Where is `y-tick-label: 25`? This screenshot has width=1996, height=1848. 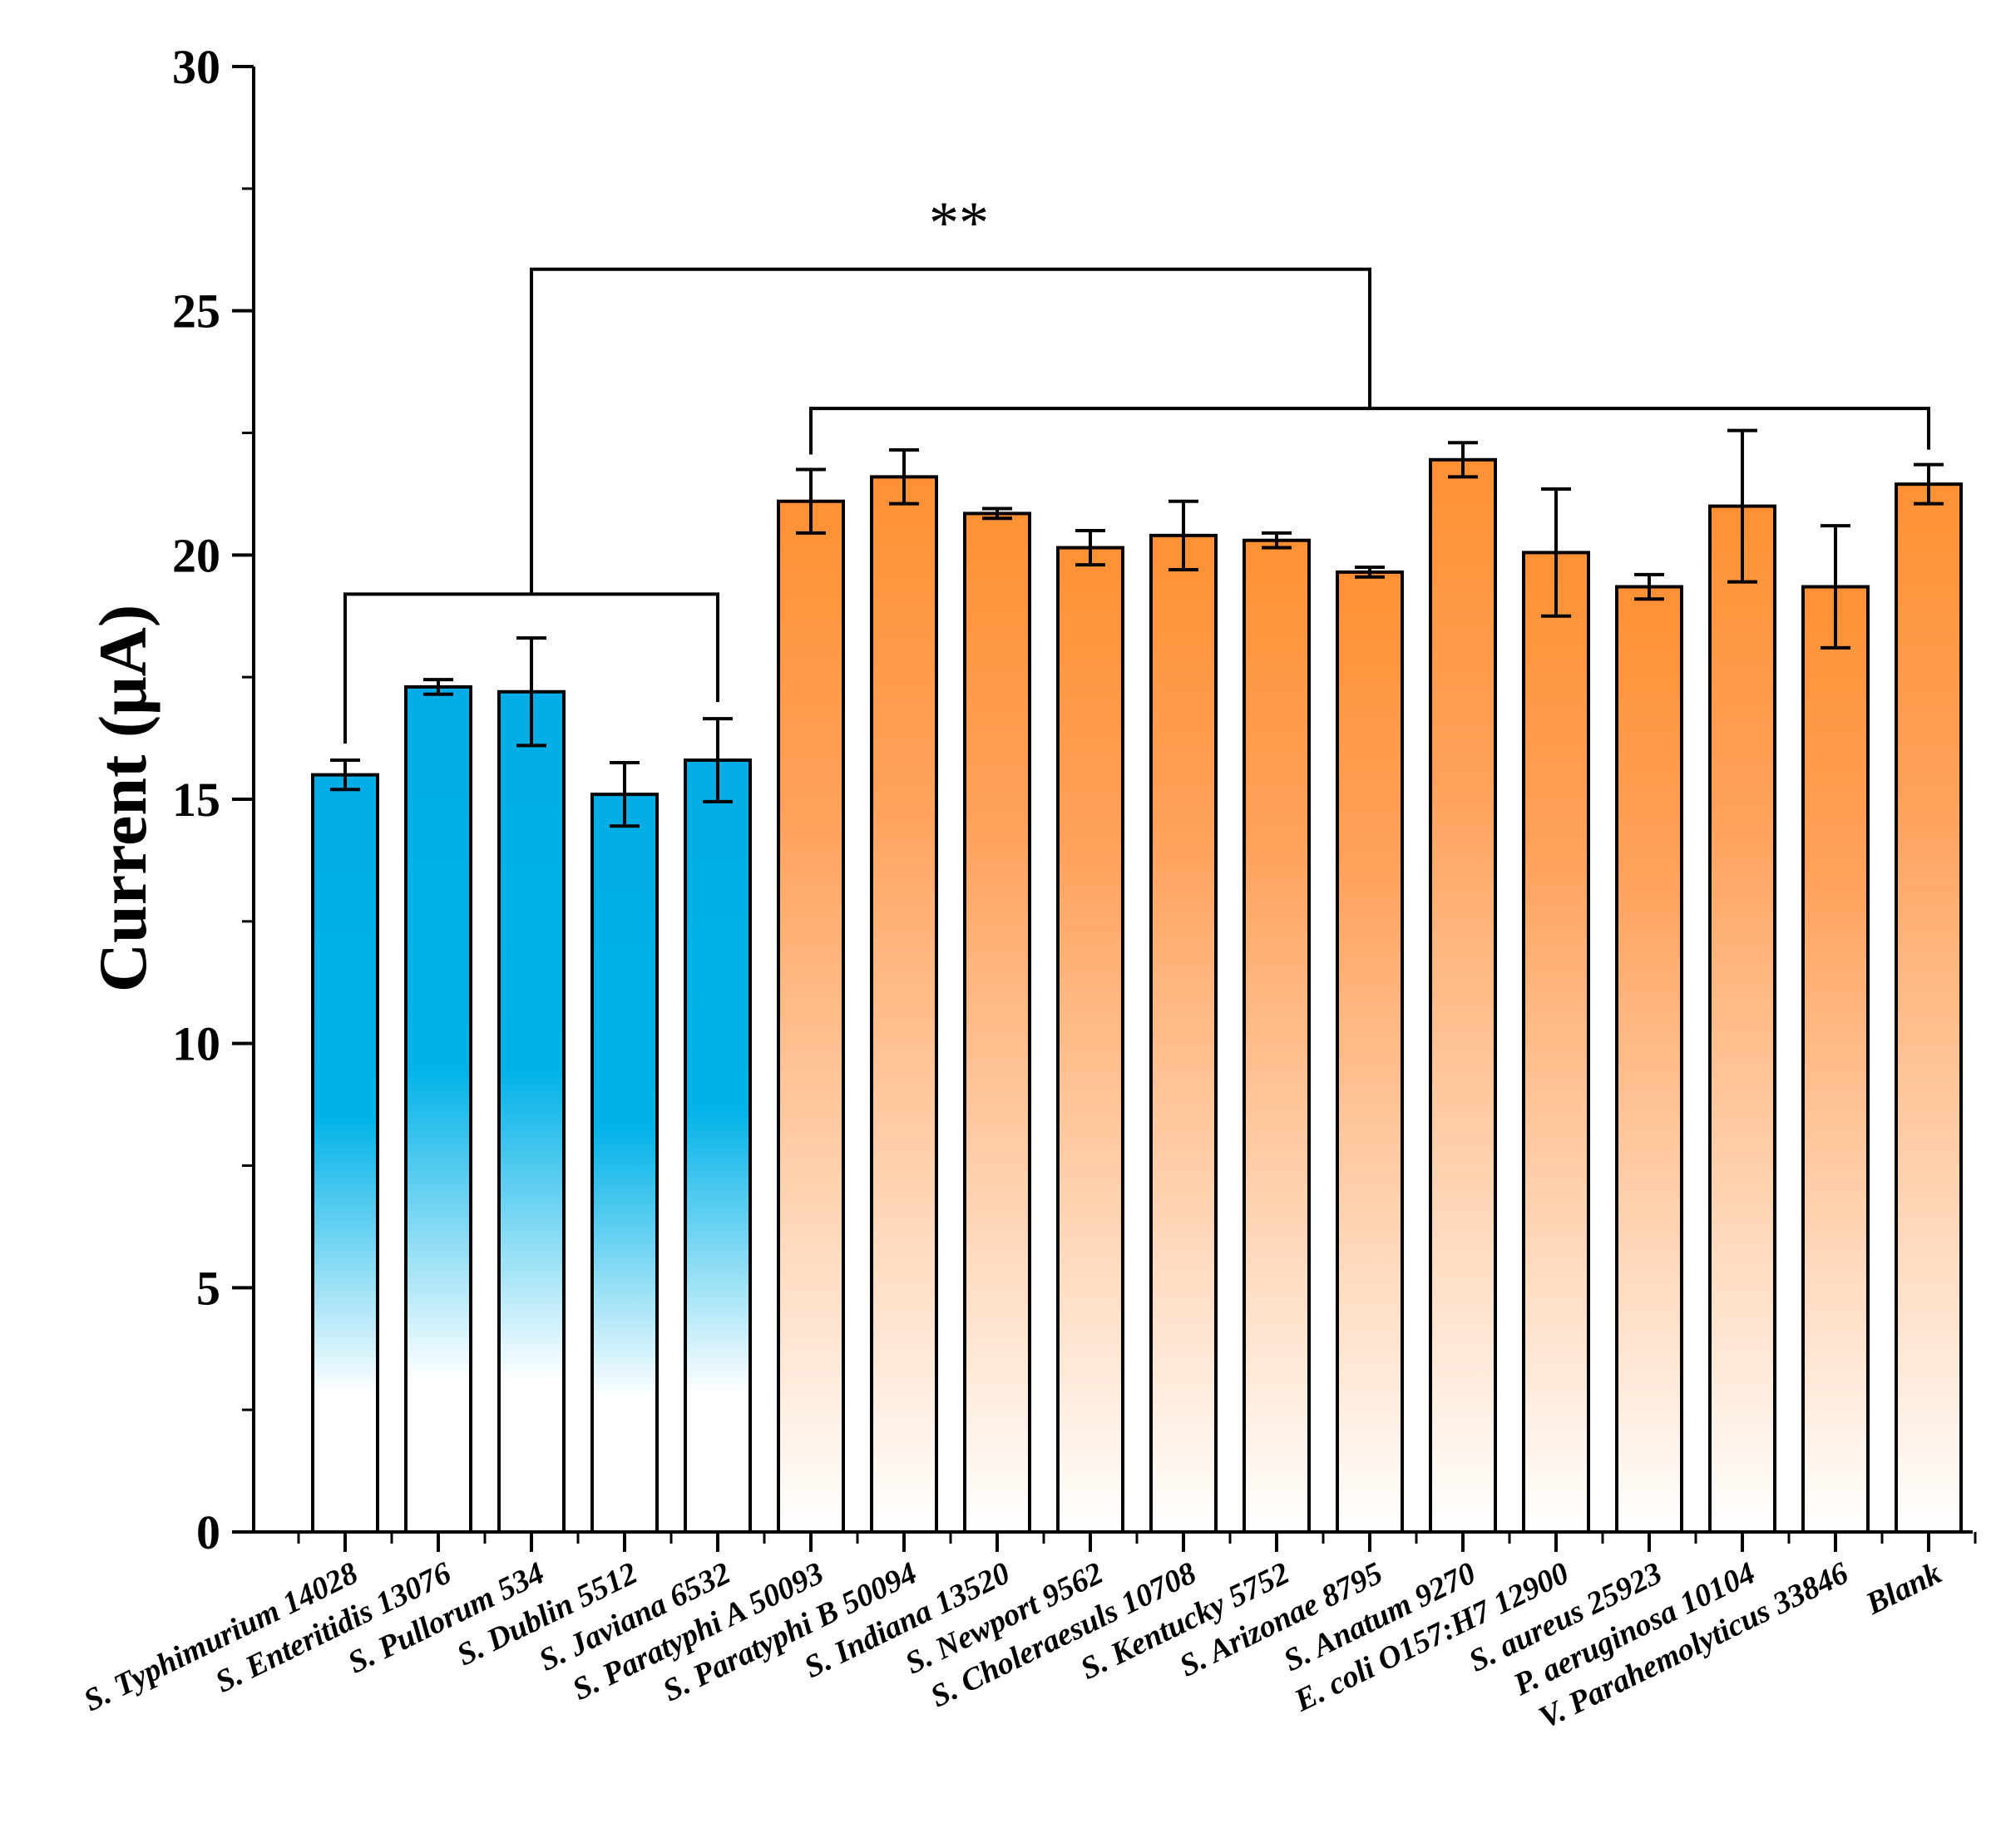
y-tick-label: 25 is located at coordinates (196, 311).